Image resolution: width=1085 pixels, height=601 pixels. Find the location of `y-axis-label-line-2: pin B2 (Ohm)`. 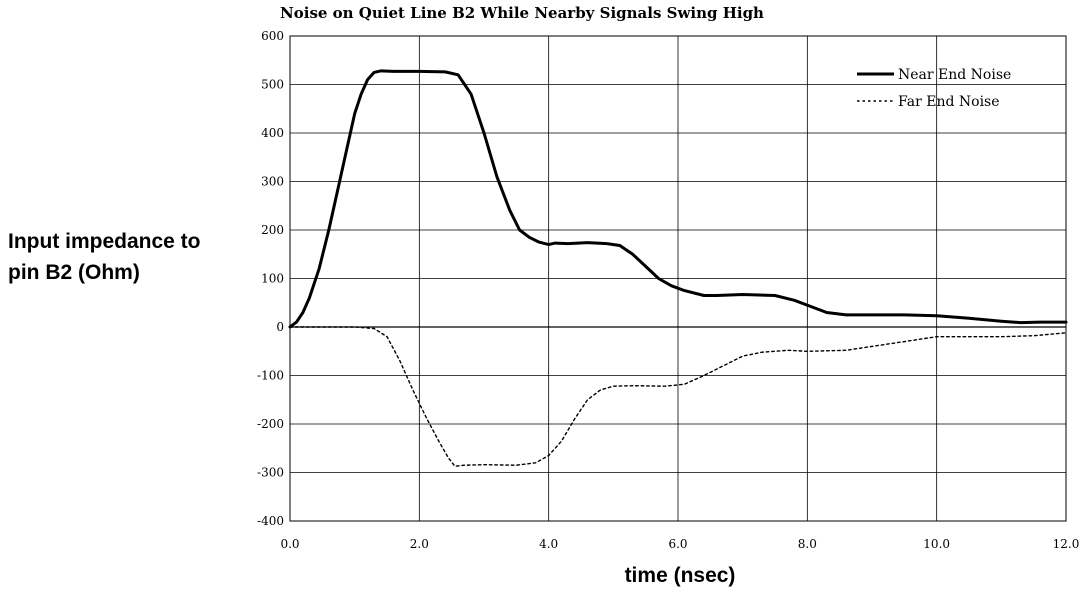

y-axis-label-line-2: pin B2 (Ohm) is located at coordinates (74, 272).